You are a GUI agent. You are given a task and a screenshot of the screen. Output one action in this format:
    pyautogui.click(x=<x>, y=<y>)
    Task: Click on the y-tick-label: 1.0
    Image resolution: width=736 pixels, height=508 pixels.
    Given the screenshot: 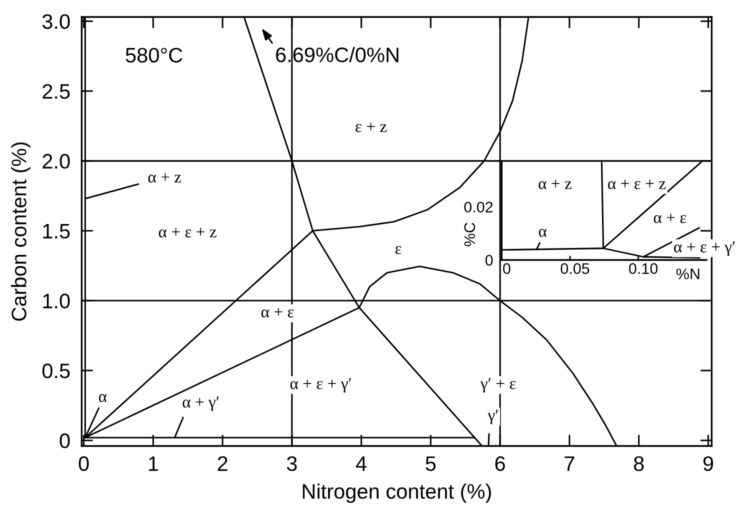 What is the action you would take?
    pyautogui.click(x=56, y=301)
    